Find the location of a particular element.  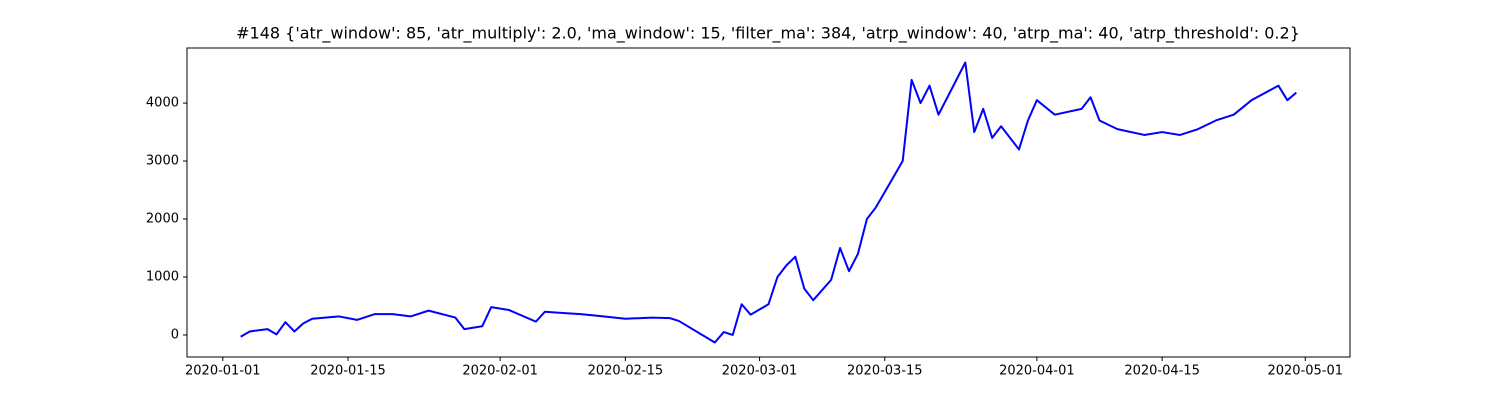

y-tick-label: 3000 is located at coordinates (162, 161).